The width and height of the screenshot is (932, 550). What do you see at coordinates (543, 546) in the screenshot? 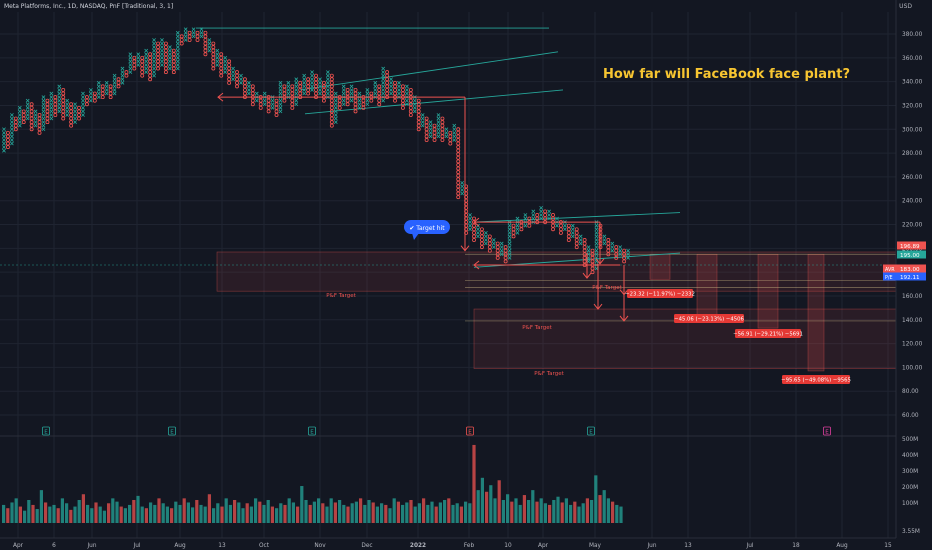
I see `x-tick-label: Apr` at bounding box center [543, 546].